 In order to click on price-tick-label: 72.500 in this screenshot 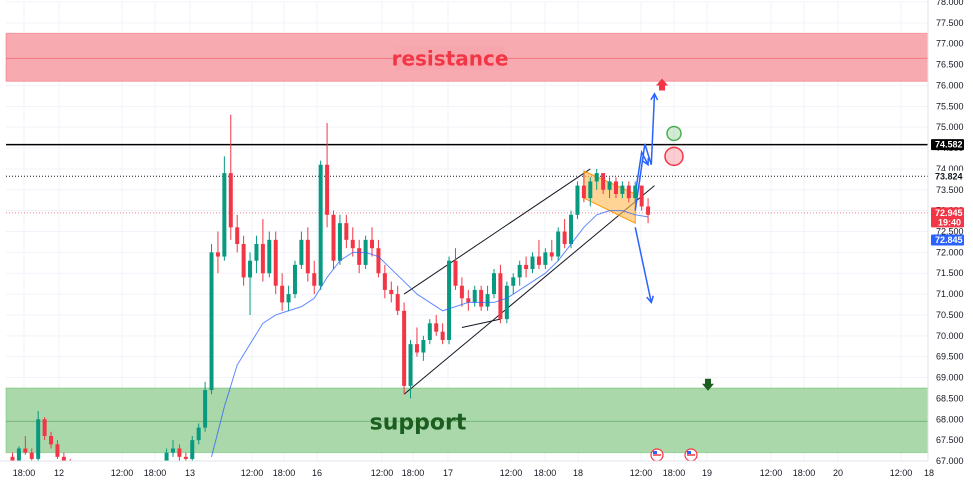, I will do `click(950, 232)`.